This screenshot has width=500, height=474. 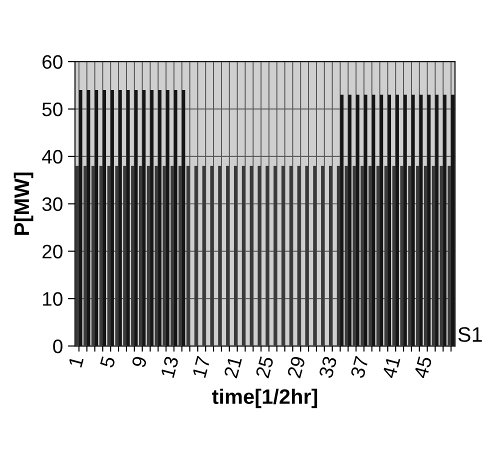 What do you see at coordinates (201, 367) in the screenshot?
I see `x-tick-label: 17` at bounding box center [201, 367].